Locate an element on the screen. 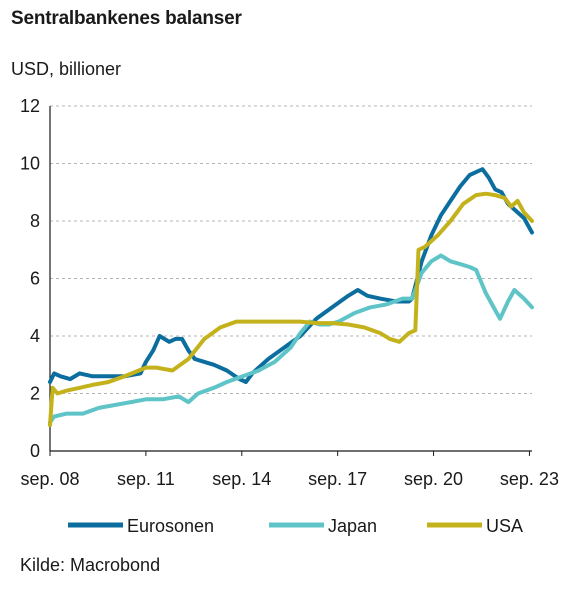 This screenshot has height=590, width=575. y-tick-label: 10 is located at coordinates (30, 164).